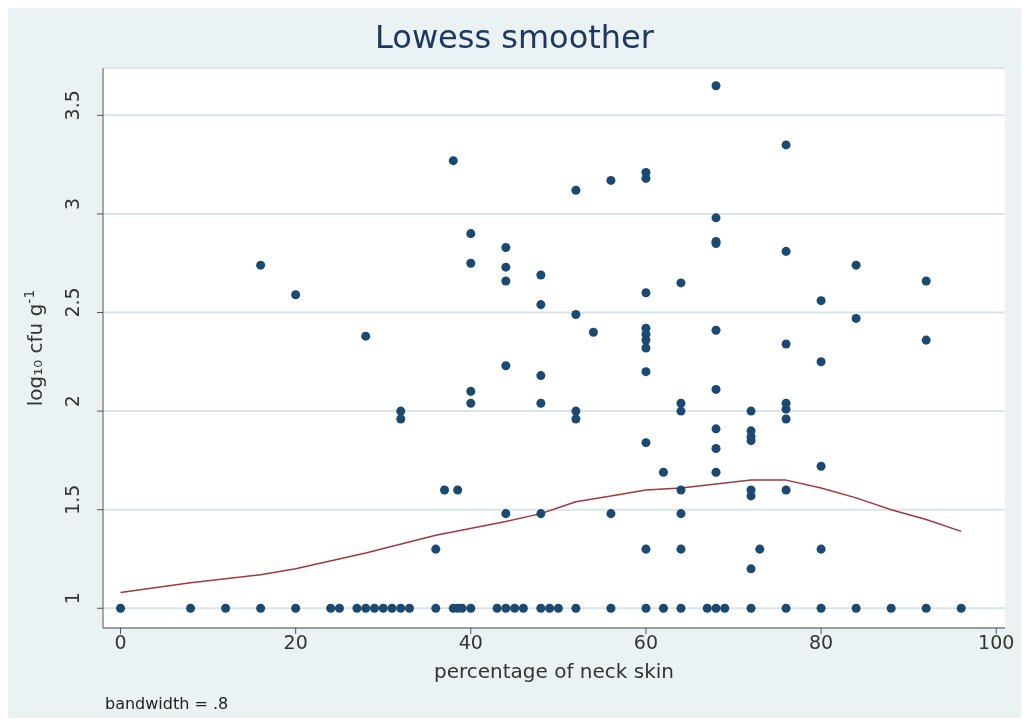 The height and width of the screenshot is (726, 1029). I want to click on x-tick-label: 40, so click(470, 642).